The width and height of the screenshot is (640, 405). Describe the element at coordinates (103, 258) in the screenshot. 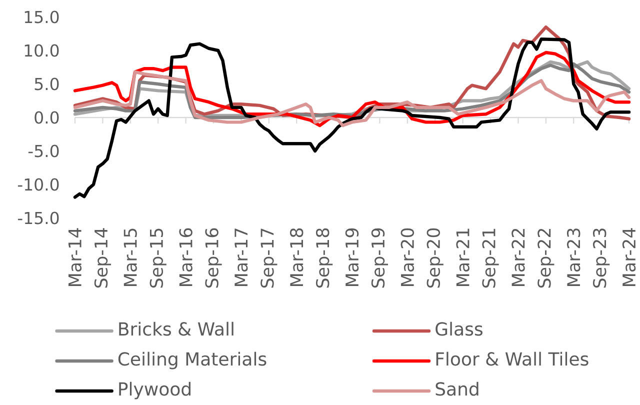

I see `x-tick-label: Sep-14` at that location.